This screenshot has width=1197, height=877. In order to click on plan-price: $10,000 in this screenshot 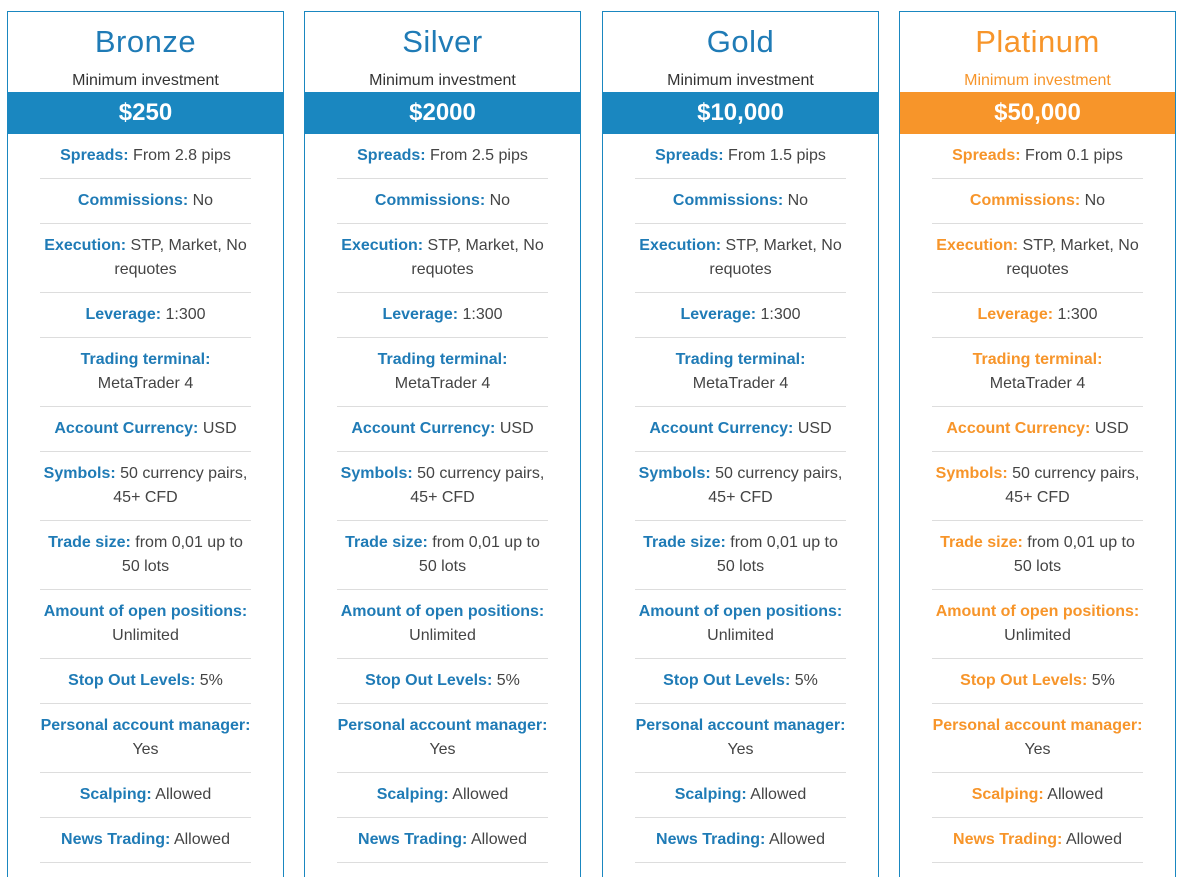, I will do `click(740, 113)`.